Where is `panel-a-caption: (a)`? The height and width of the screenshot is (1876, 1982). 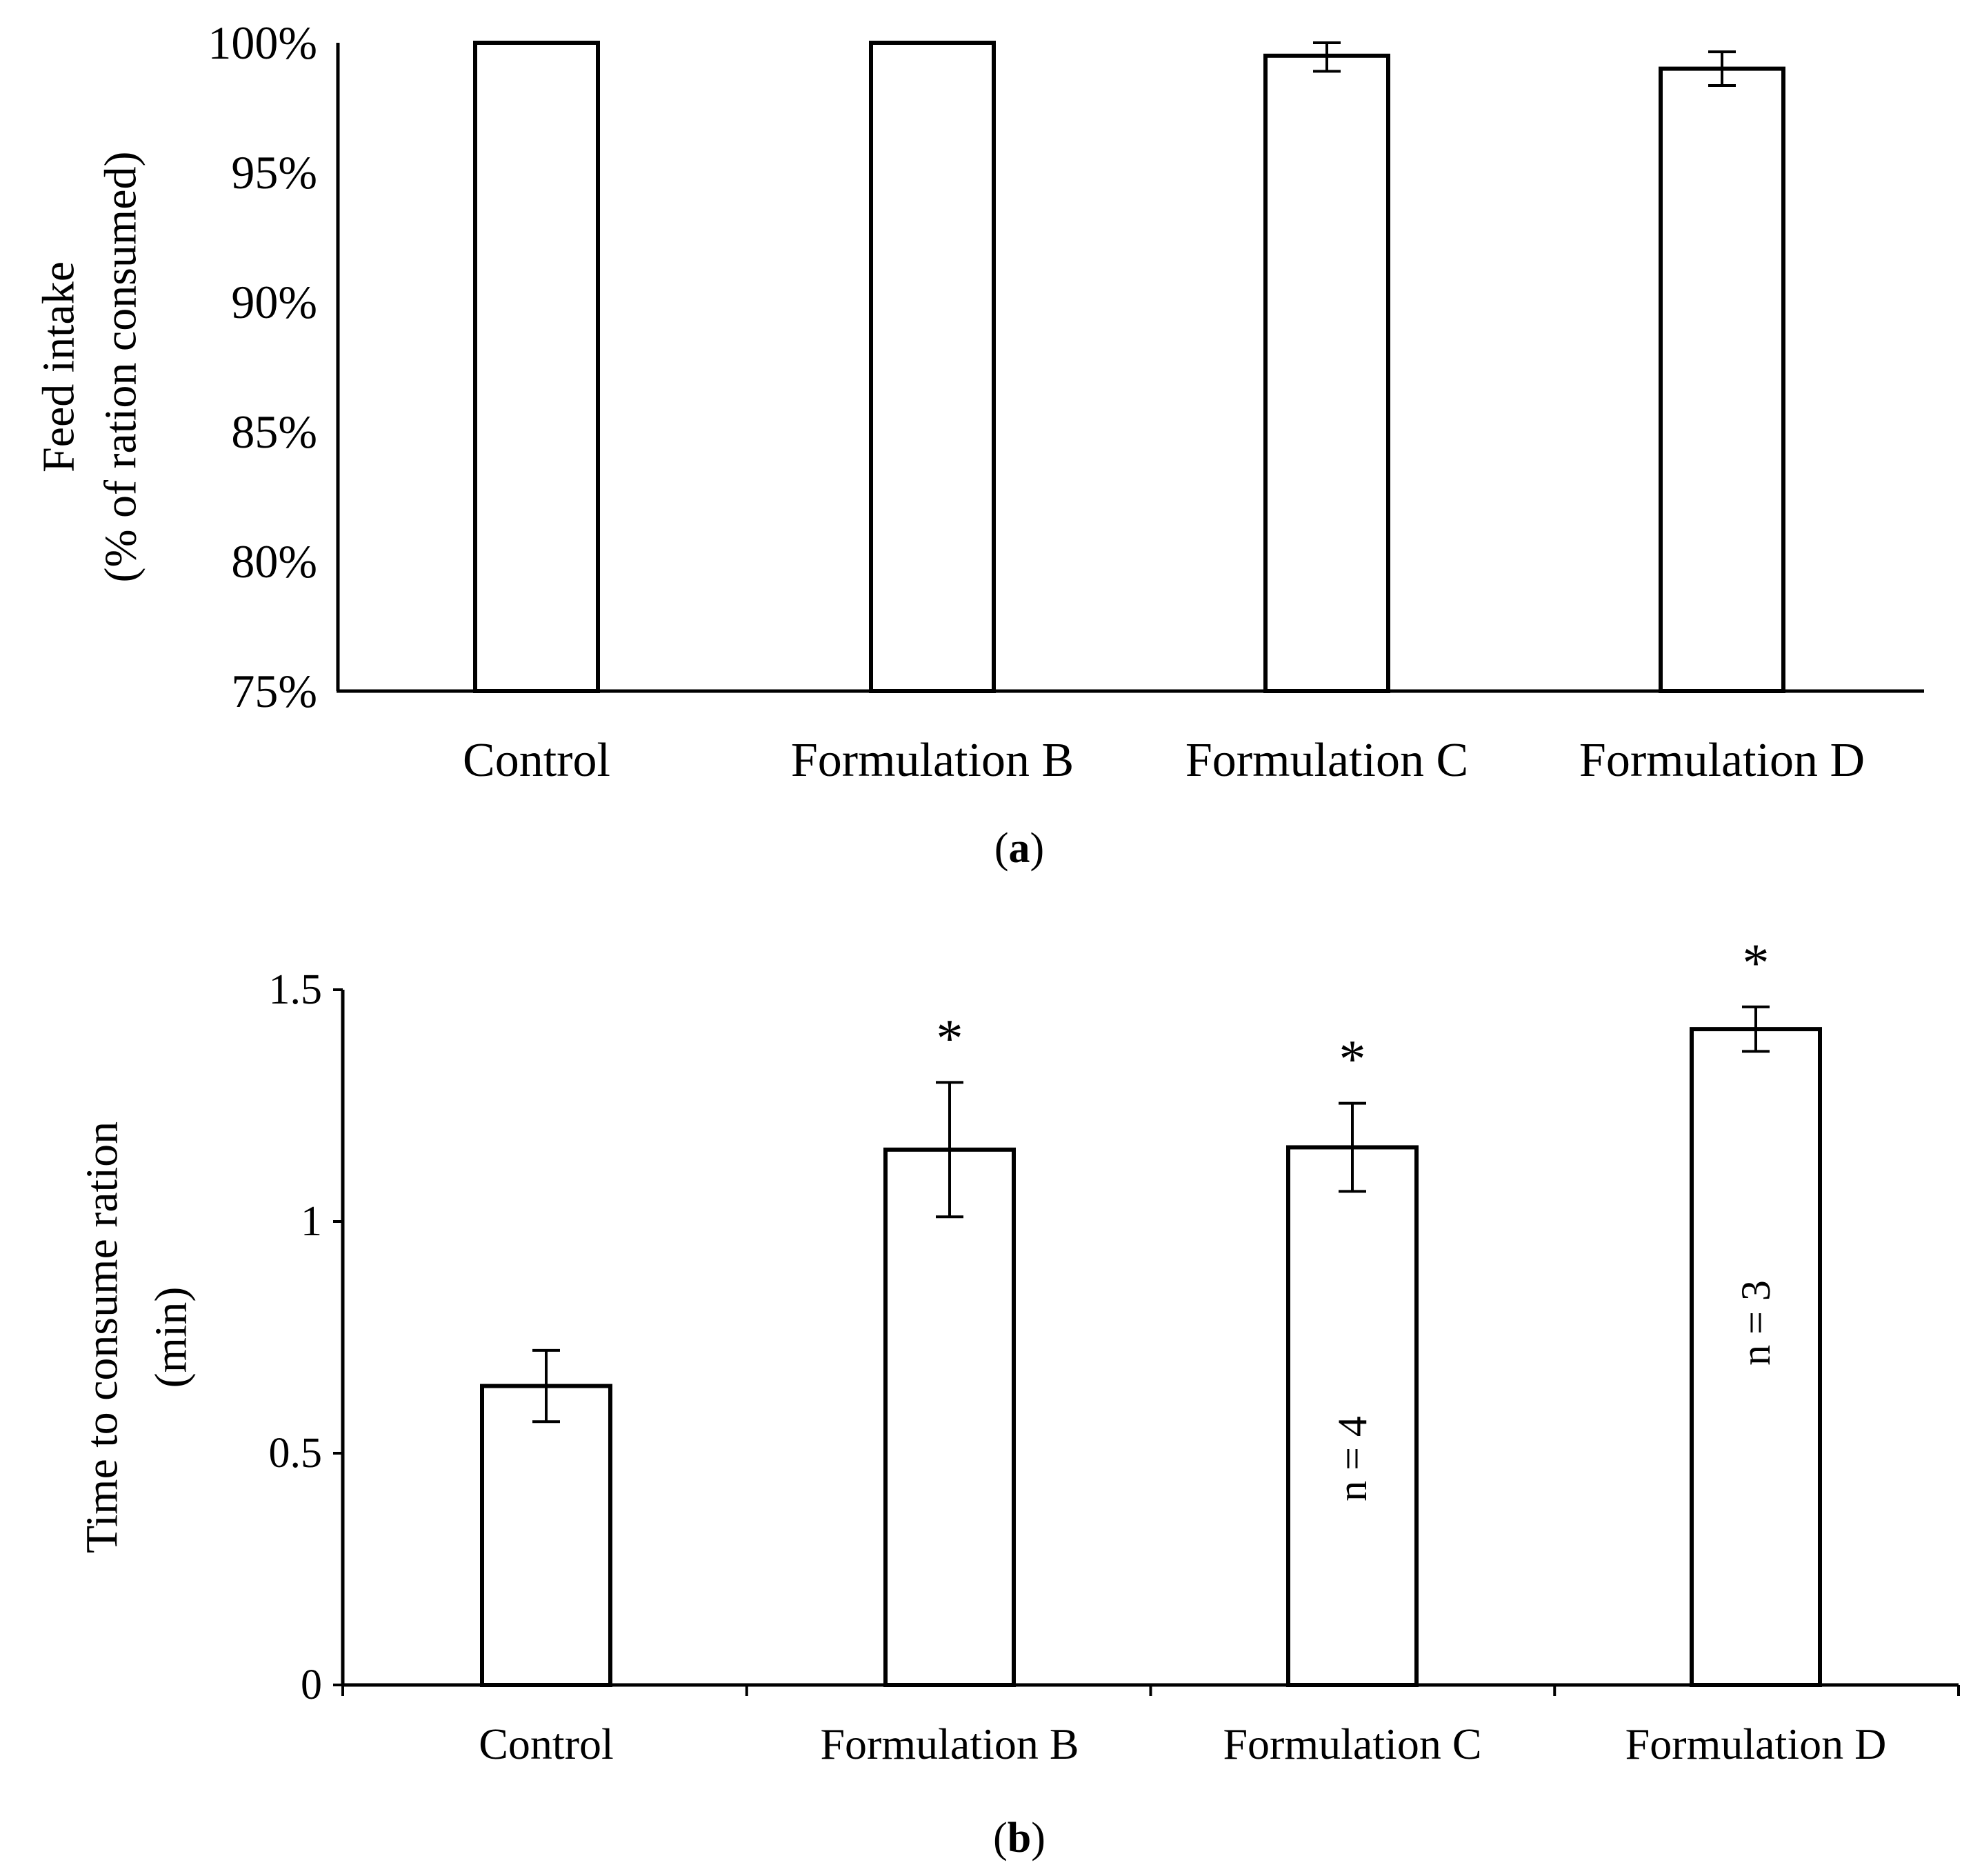
panel-a-caption: (a) is located at coordinates (1019, 848).